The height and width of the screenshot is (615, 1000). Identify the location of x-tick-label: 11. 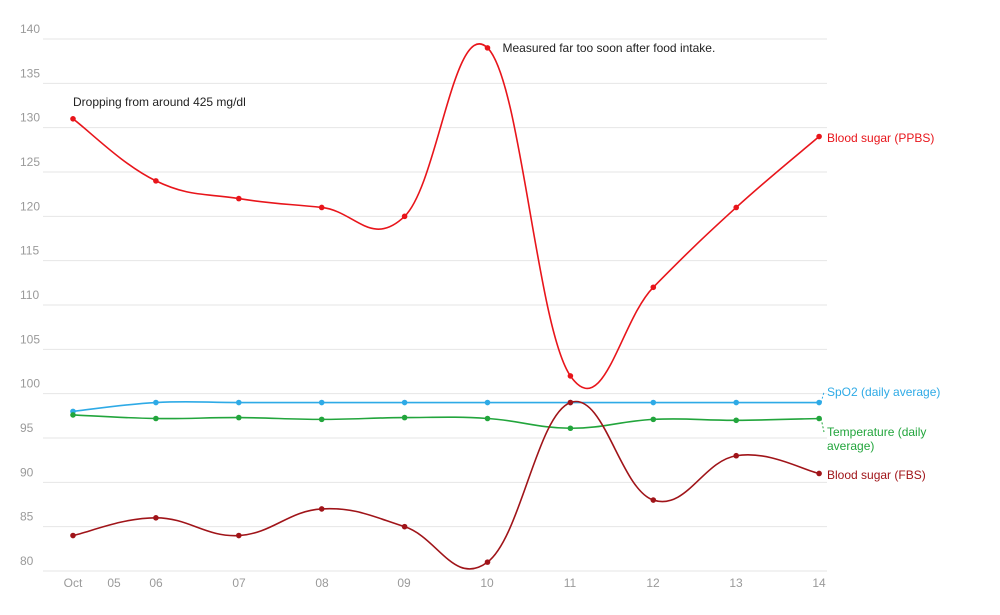
(570, 583).